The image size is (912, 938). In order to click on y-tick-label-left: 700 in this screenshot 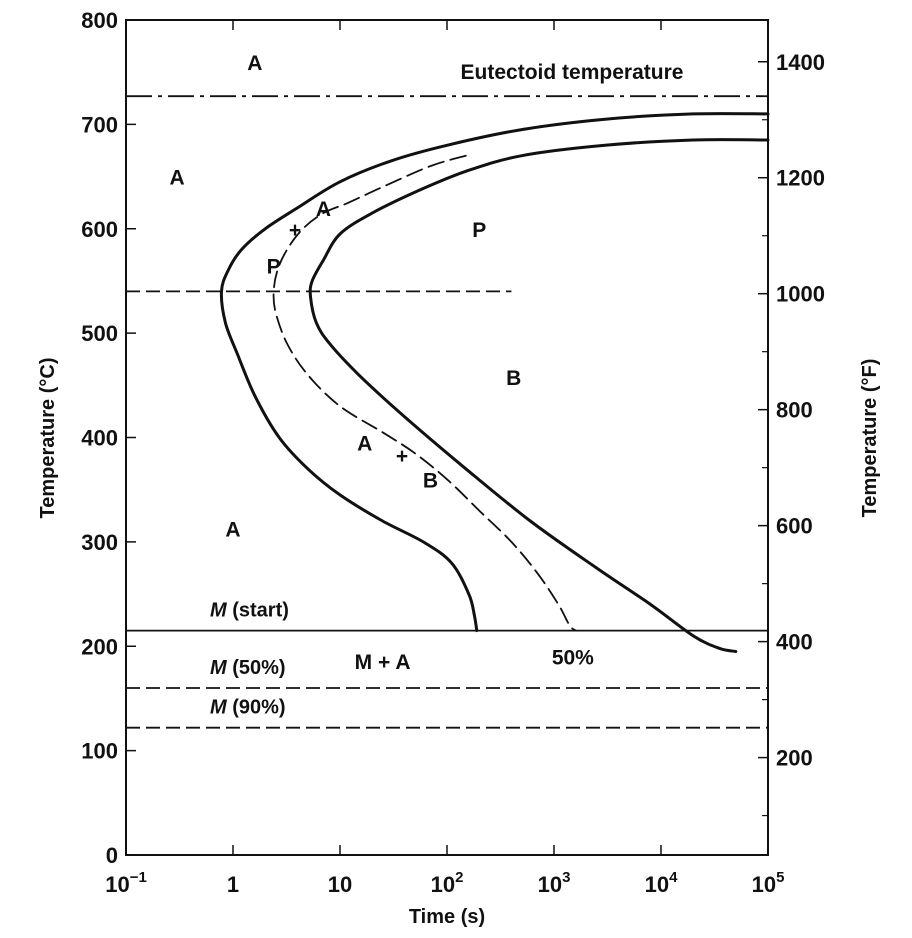, I will do `click(99, 124)`.